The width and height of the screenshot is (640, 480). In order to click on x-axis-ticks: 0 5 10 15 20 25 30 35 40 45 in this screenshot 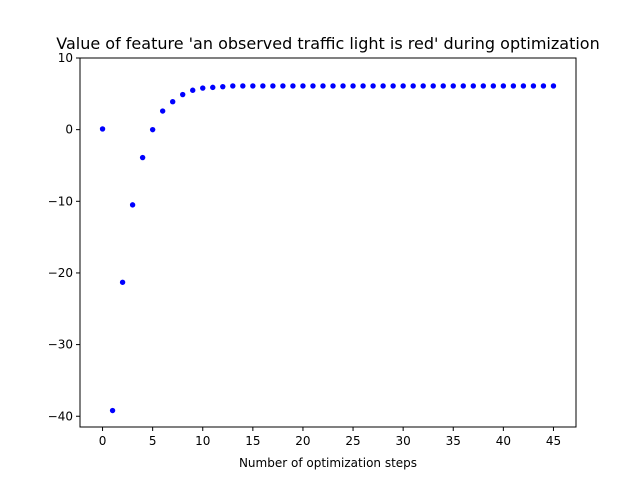, I will do `click(330, 437)`.